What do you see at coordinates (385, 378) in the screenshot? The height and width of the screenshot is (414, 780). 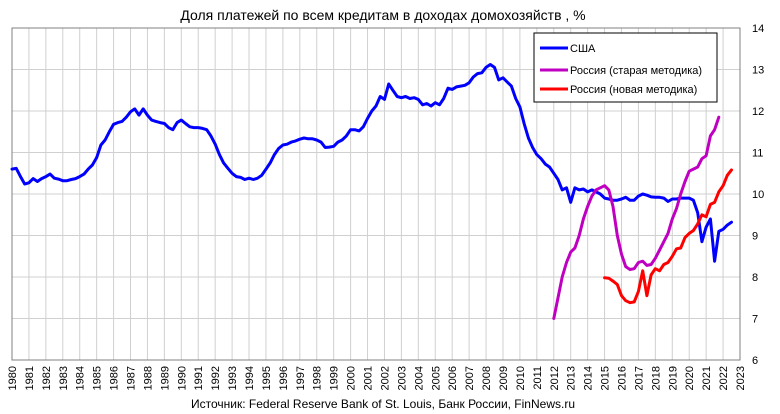 I see `x-tick-label: 2002` at bounding box center [385, 378].